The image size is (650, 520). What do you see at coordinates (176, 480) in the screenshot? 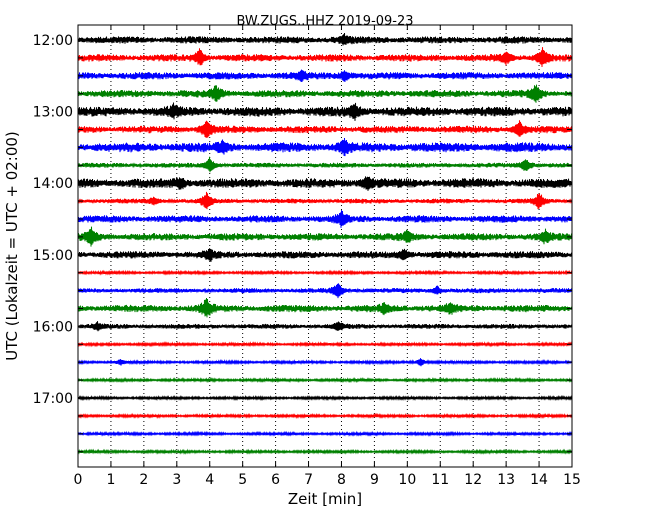
I see `x-tick-label: 3` at bounding box center [176, 480].